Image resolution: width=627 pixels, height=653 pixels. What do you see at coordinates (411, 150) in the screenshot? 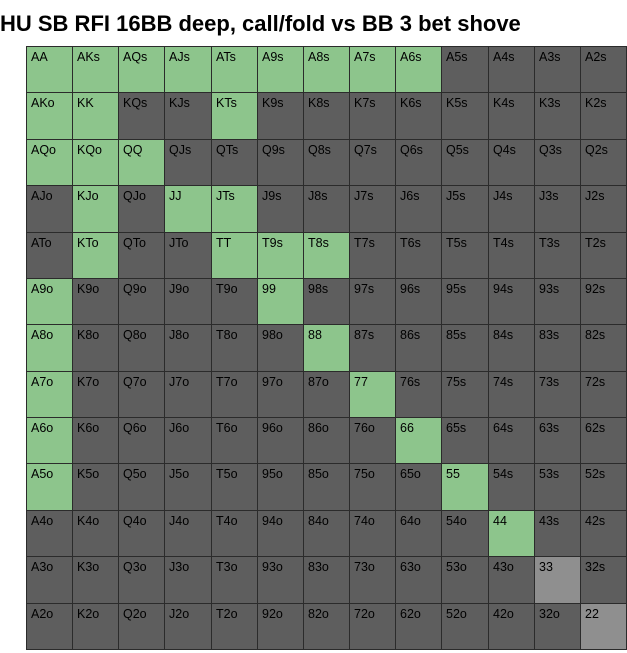
I see `hand-label: Q6s` at bounding box center [411, 150].